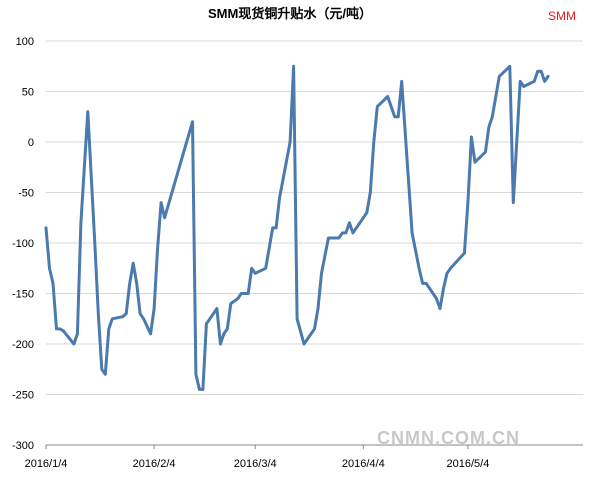 The image size is (595, 487). I want to click on x-tick-labels: 2016/1/4 2016/2/4 2016/3/4 2016/4/4 2016/5/4, so click(257, 457).